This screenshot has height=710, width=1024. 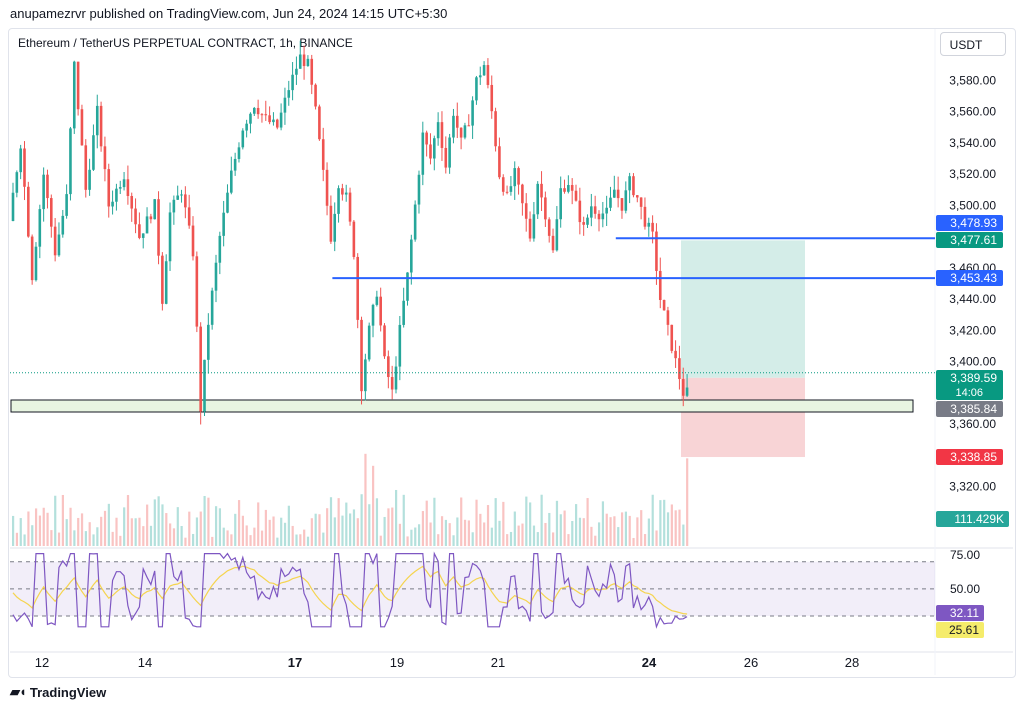 I want to click on rsi-ma-bg, so click(x=960, y=630).